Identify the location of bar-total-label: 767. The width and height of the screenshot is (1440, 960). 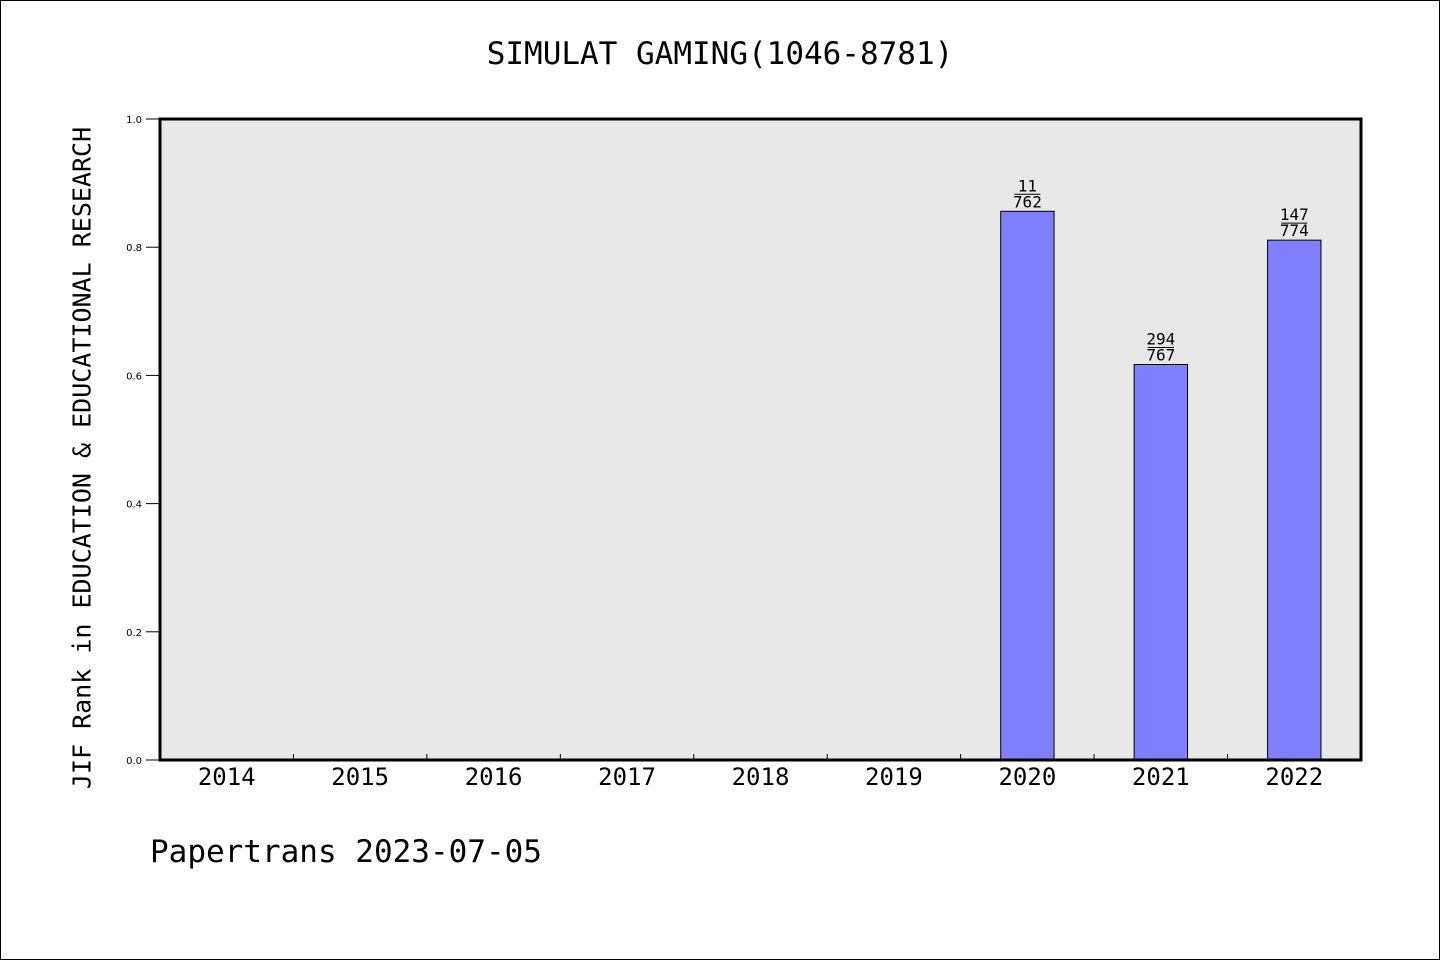
(1160, 355).